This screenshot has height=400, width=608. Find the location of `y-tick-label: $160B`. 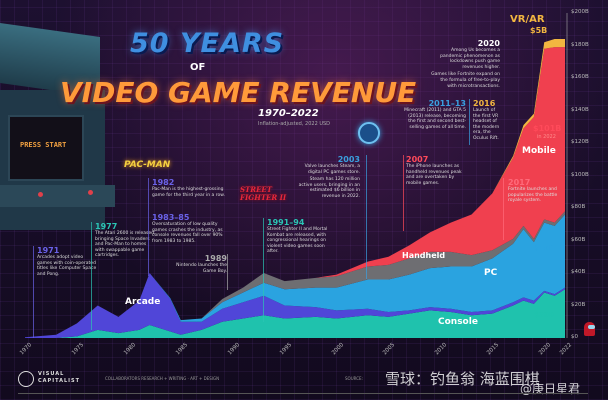

y-tick-label: $160B is located at coordinates (580, 77).